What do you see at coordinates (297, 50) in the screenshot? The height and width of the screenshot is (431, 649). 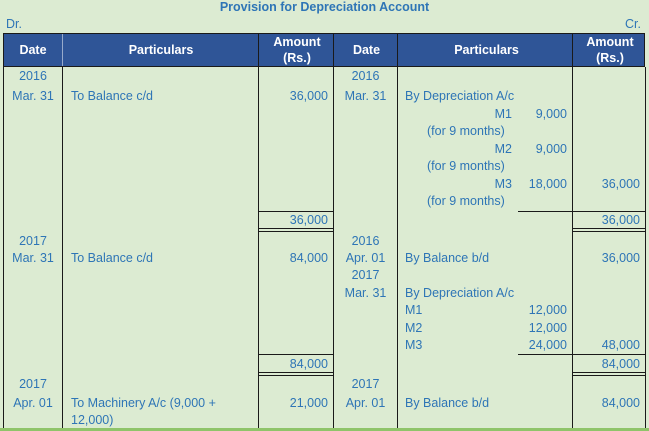 I see `header-debit-amount: Amount (Rs.)` at bounding box center [297, 50].